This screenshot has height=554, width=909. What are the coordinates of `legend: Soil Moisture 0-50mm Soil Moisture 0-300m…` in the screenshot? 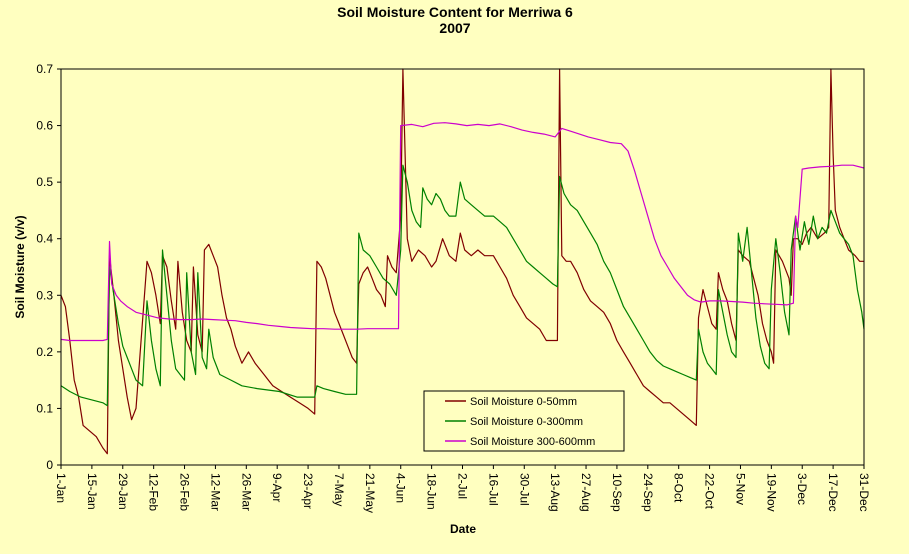 It's located at (524, 421).